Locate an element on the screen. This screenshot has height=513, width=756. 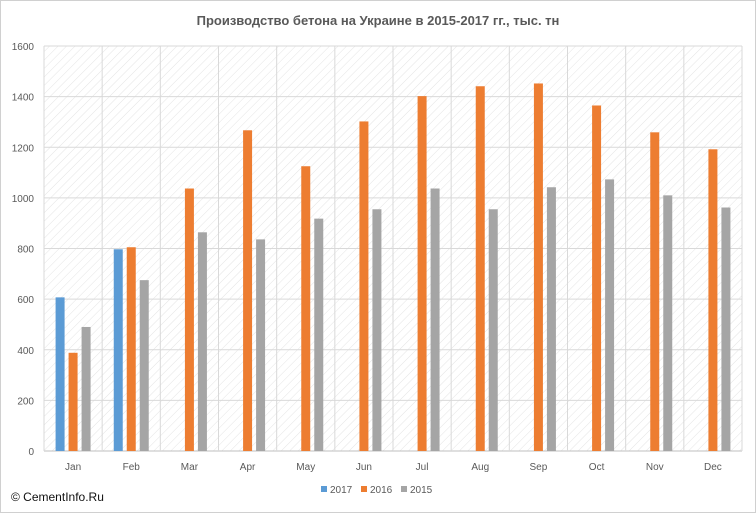
x-tick-label: Sep is located at coordinates (539, 467).